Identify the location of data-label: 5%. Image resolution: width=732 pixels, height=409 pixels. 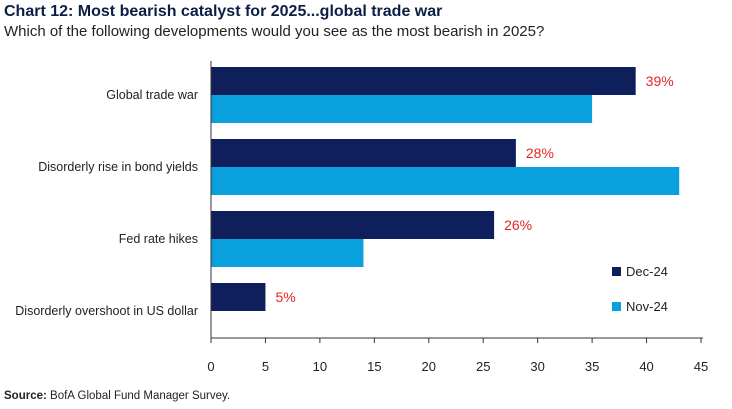
(285, 297).